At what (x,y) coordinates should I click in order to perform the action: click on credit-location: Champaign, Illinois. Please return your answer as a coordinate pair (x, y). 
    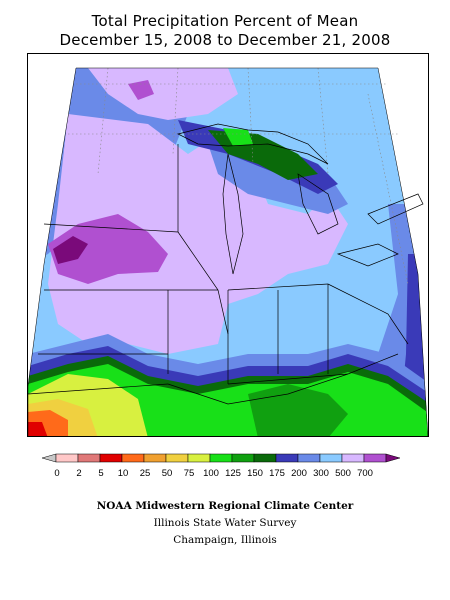
    Looking at the image, I should click on (225, 540).